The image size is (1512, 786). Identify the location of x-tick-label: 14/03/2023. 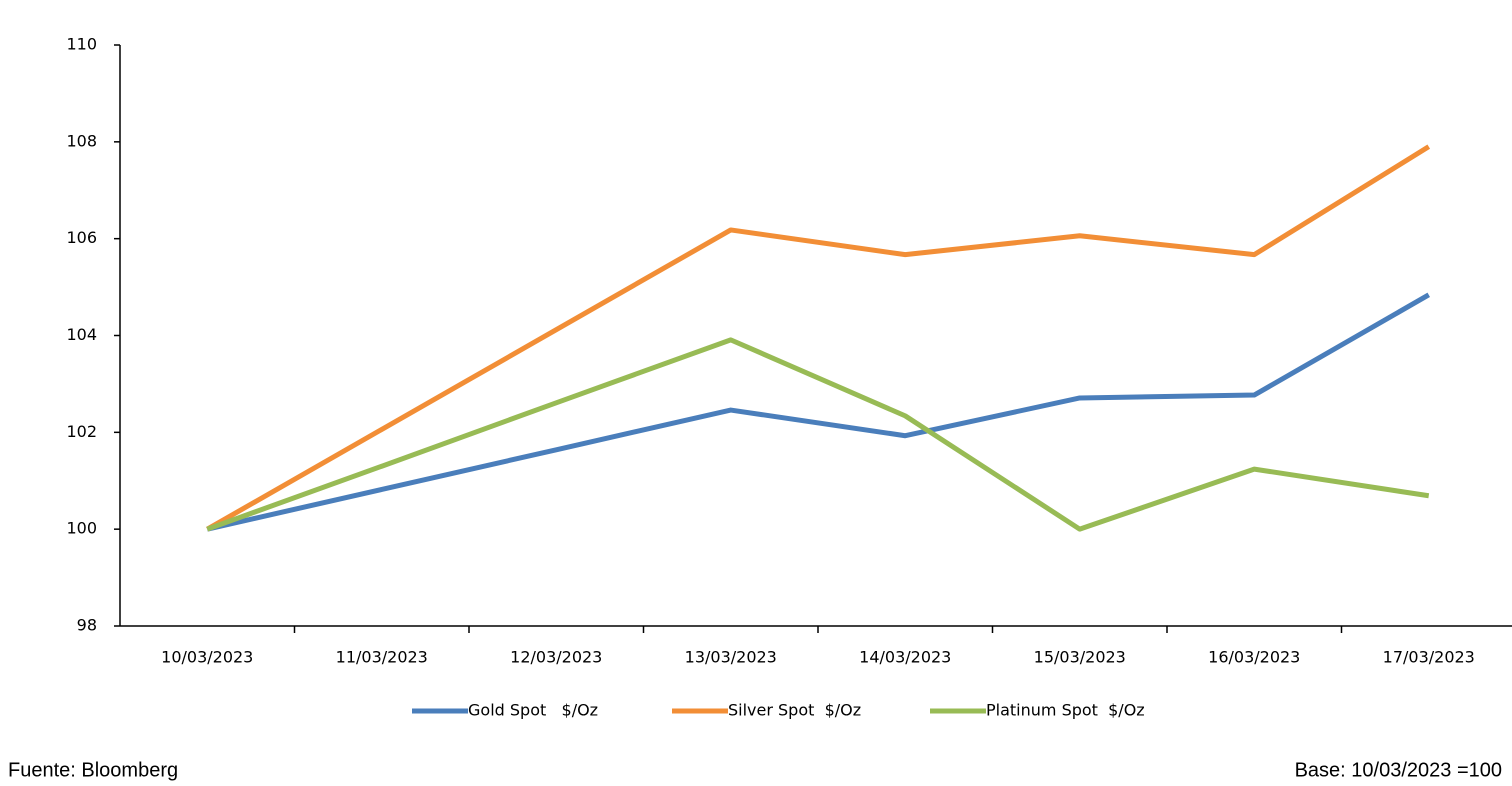
(905, 657).